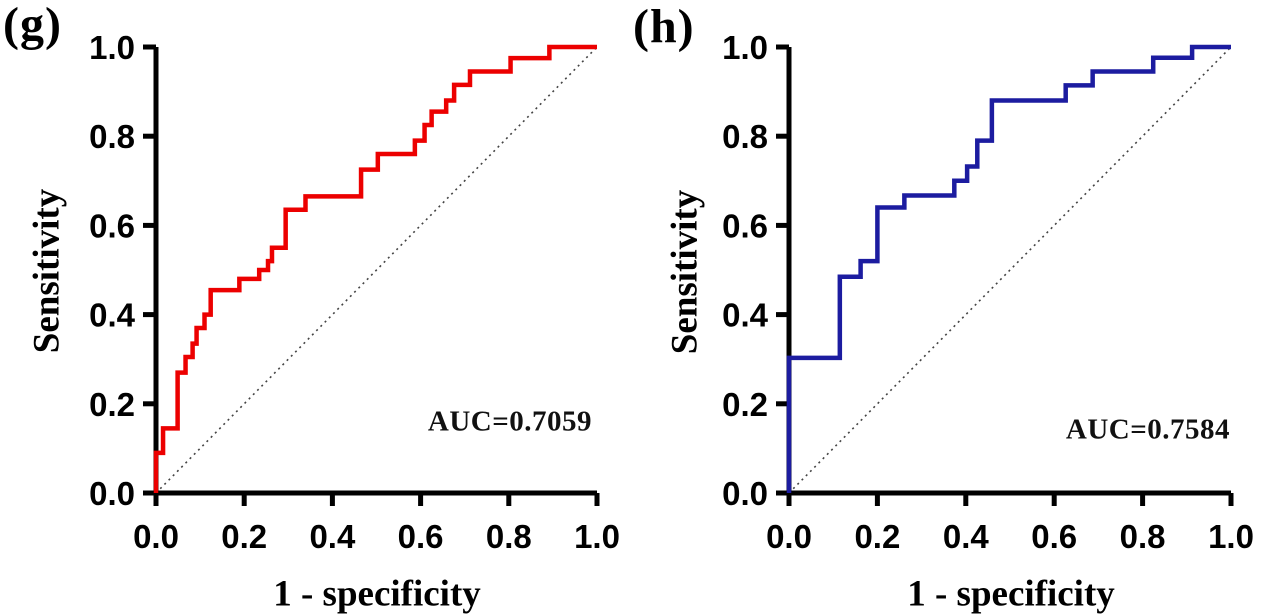 This screenshot has height=616, width=1269. I want to click on y-tick-label-h: 0.6, so click(745, 225).